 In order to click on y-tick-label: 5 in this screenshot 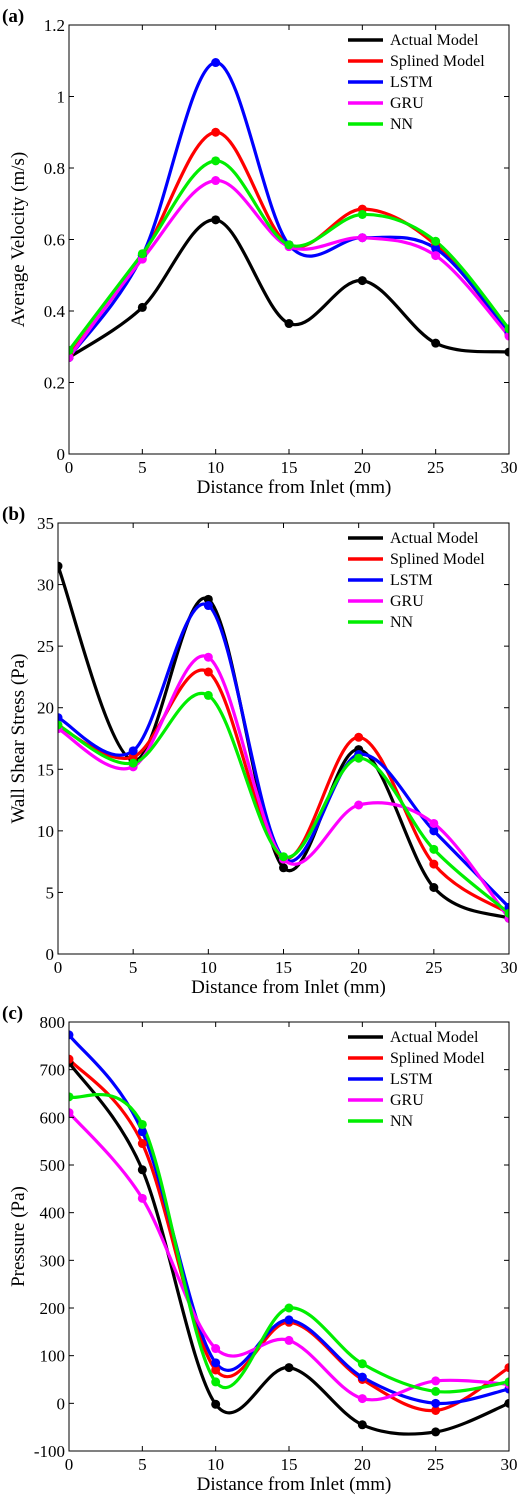, I will do `click(50, 892)`.